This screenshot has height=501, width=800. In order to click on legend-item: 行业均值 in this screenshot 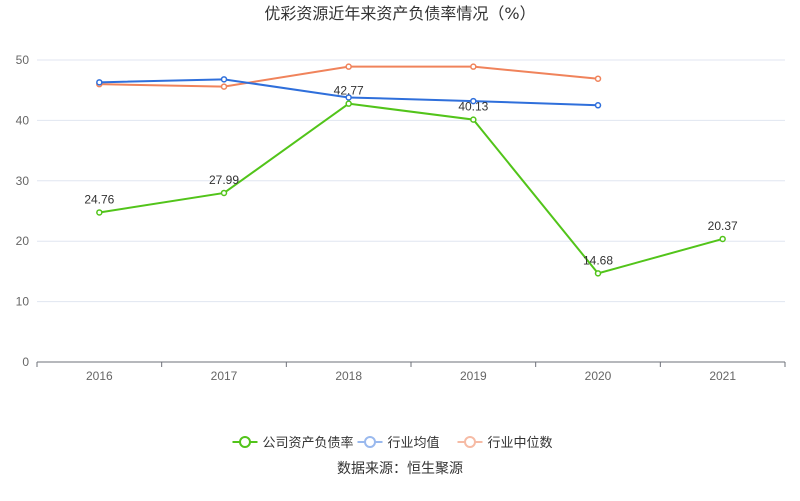, I will do `click(398, 443)`.